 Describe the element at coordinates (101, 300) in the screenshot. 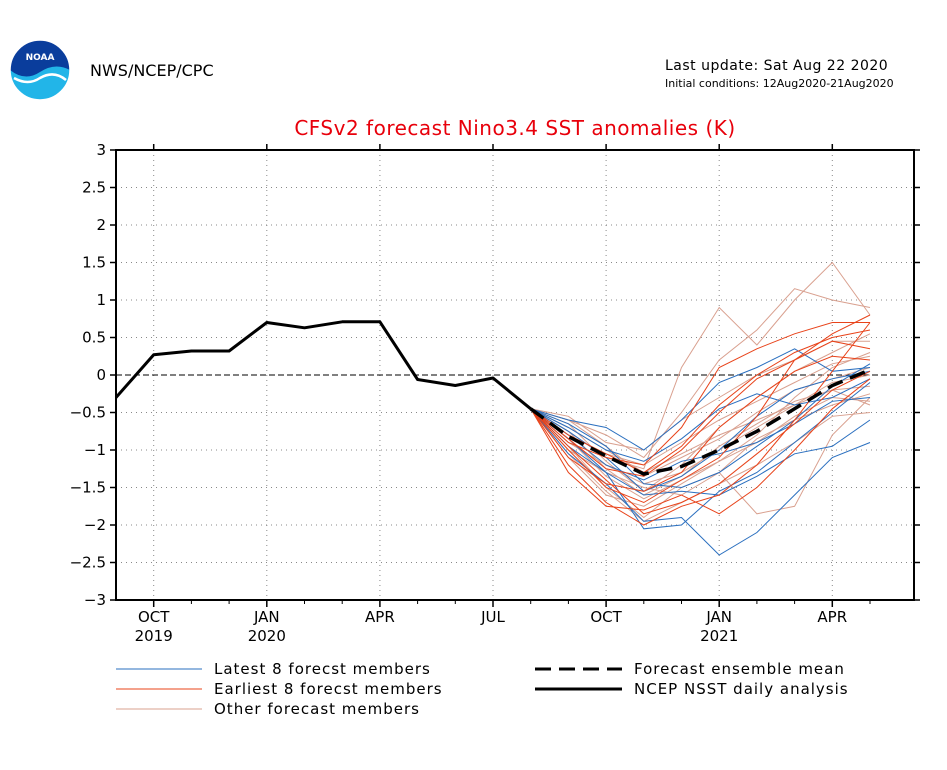

I see `y-tick-label: 1` at that location.